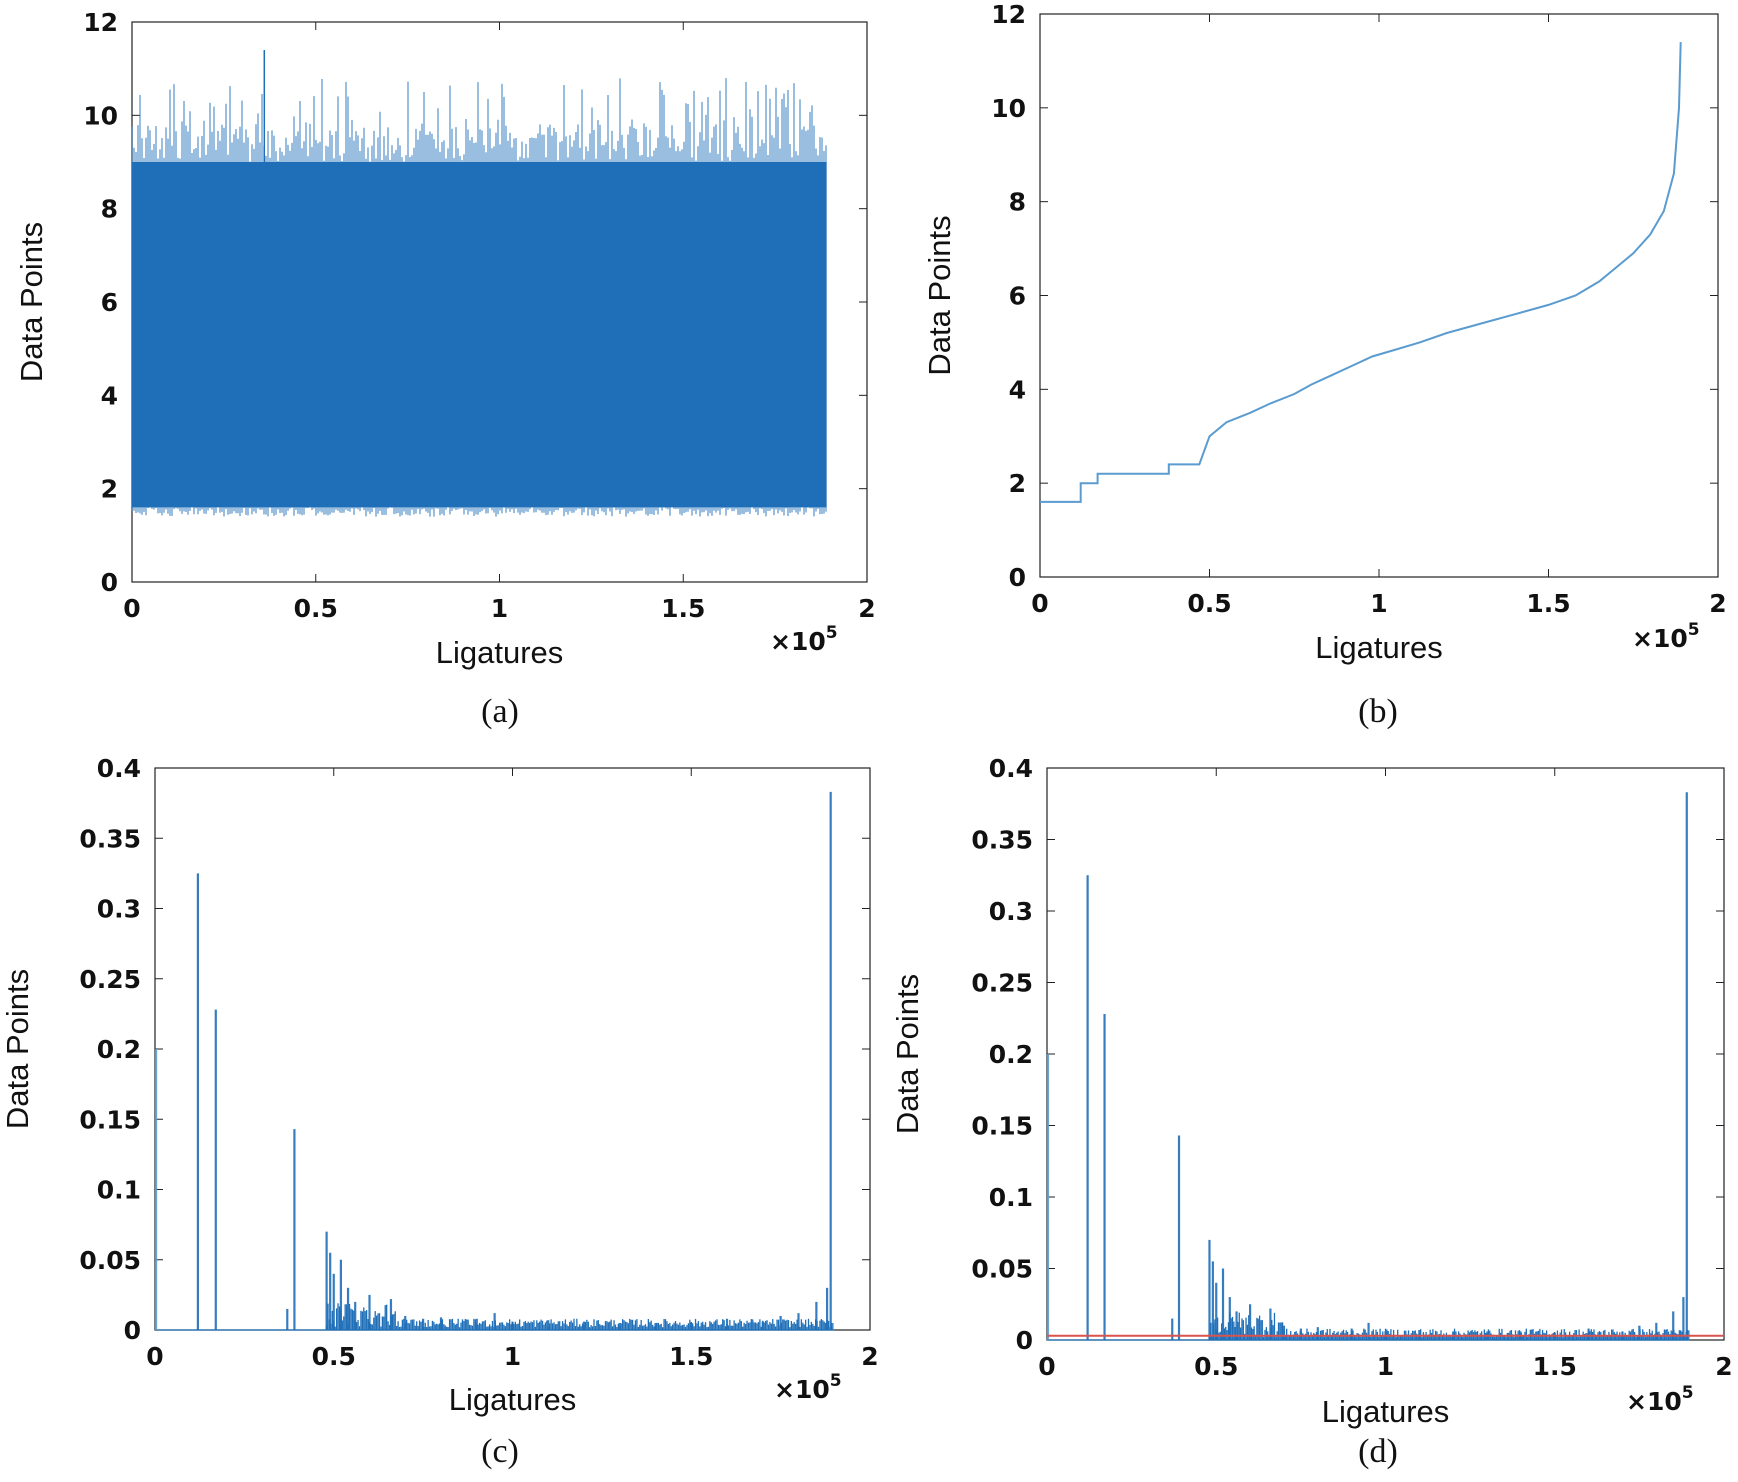  Describe the element at coordinates (500, 1451) in the screenshot. I see `panel-caption: (c)` at that location.